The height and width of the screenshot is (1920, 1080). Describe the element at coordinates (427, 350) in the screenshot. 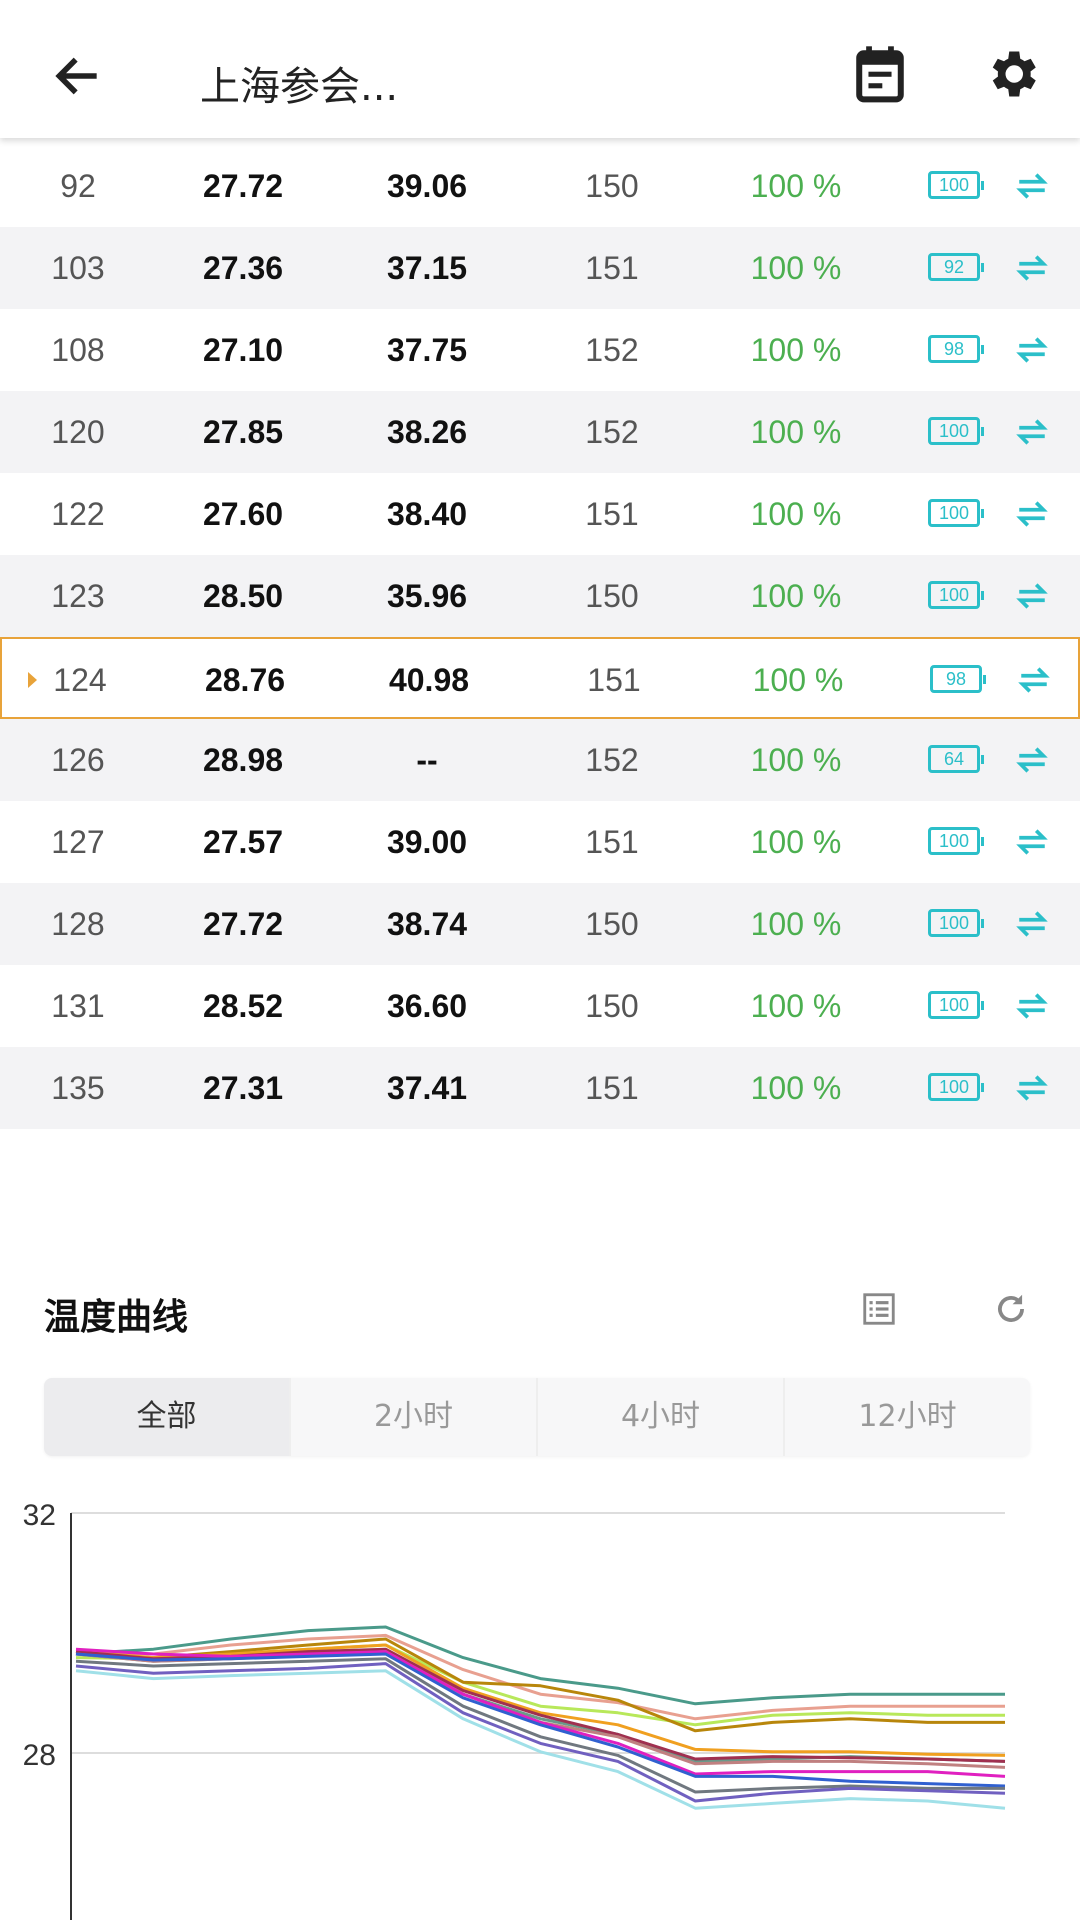

I see `humidity-cell: 37.75` at that location.